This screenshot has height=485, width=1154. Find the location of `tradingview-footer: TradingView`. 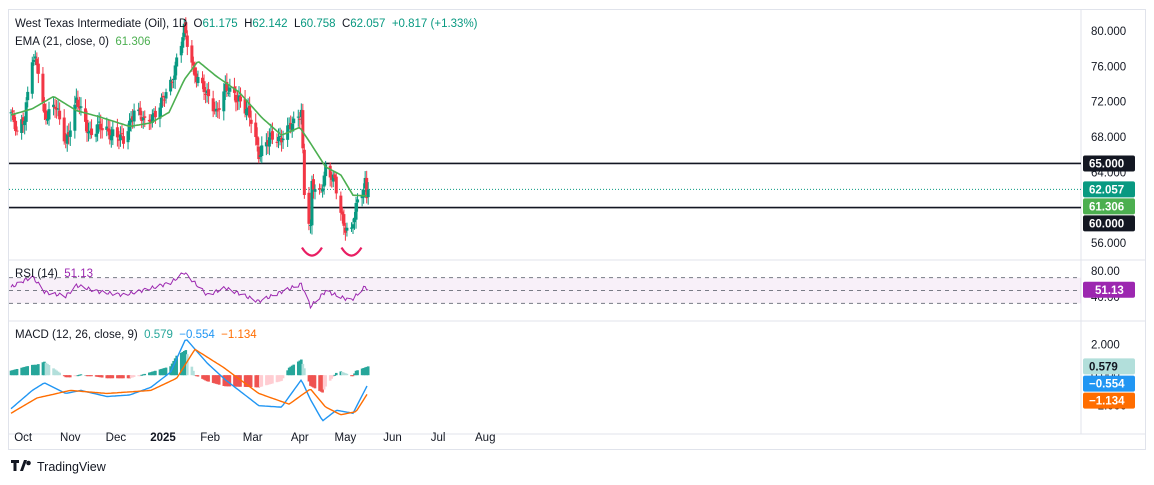

tradingview-footer: TradingView is located at coordinates (58, 466).